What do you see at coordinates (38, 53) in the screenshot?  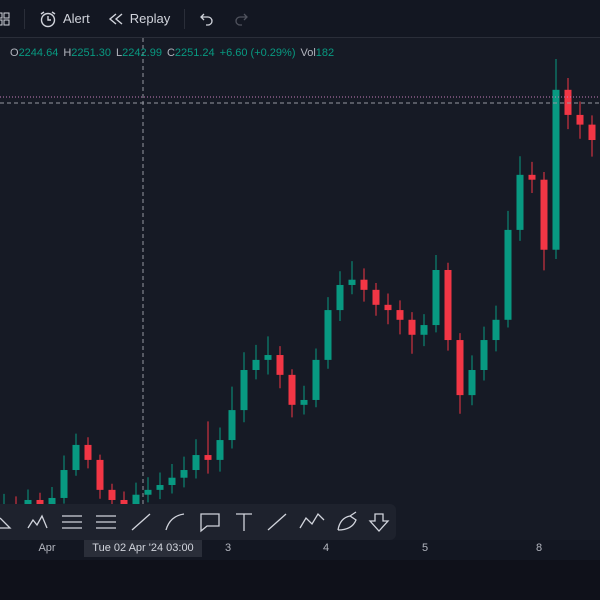 I see `o-value: 2244.64` at bounding box center [38, 53].